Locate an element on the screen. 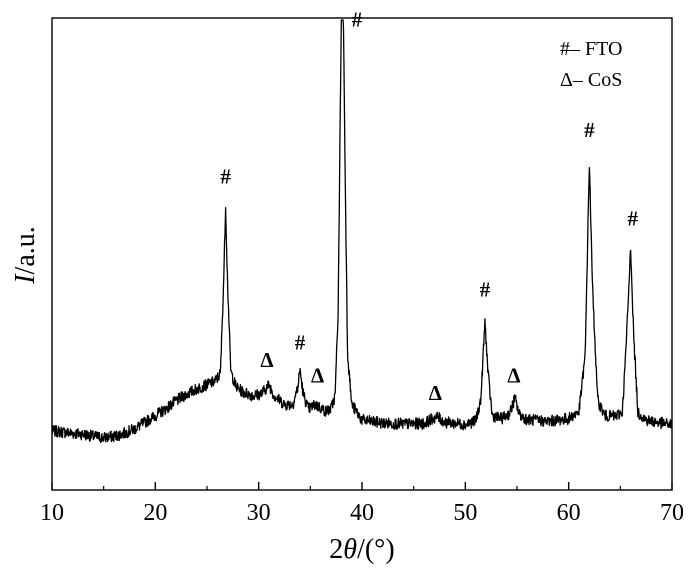 The width and height of the screenshot is (700, 570). legend-label-cos: – CoS is located at coordinates (597, 80).